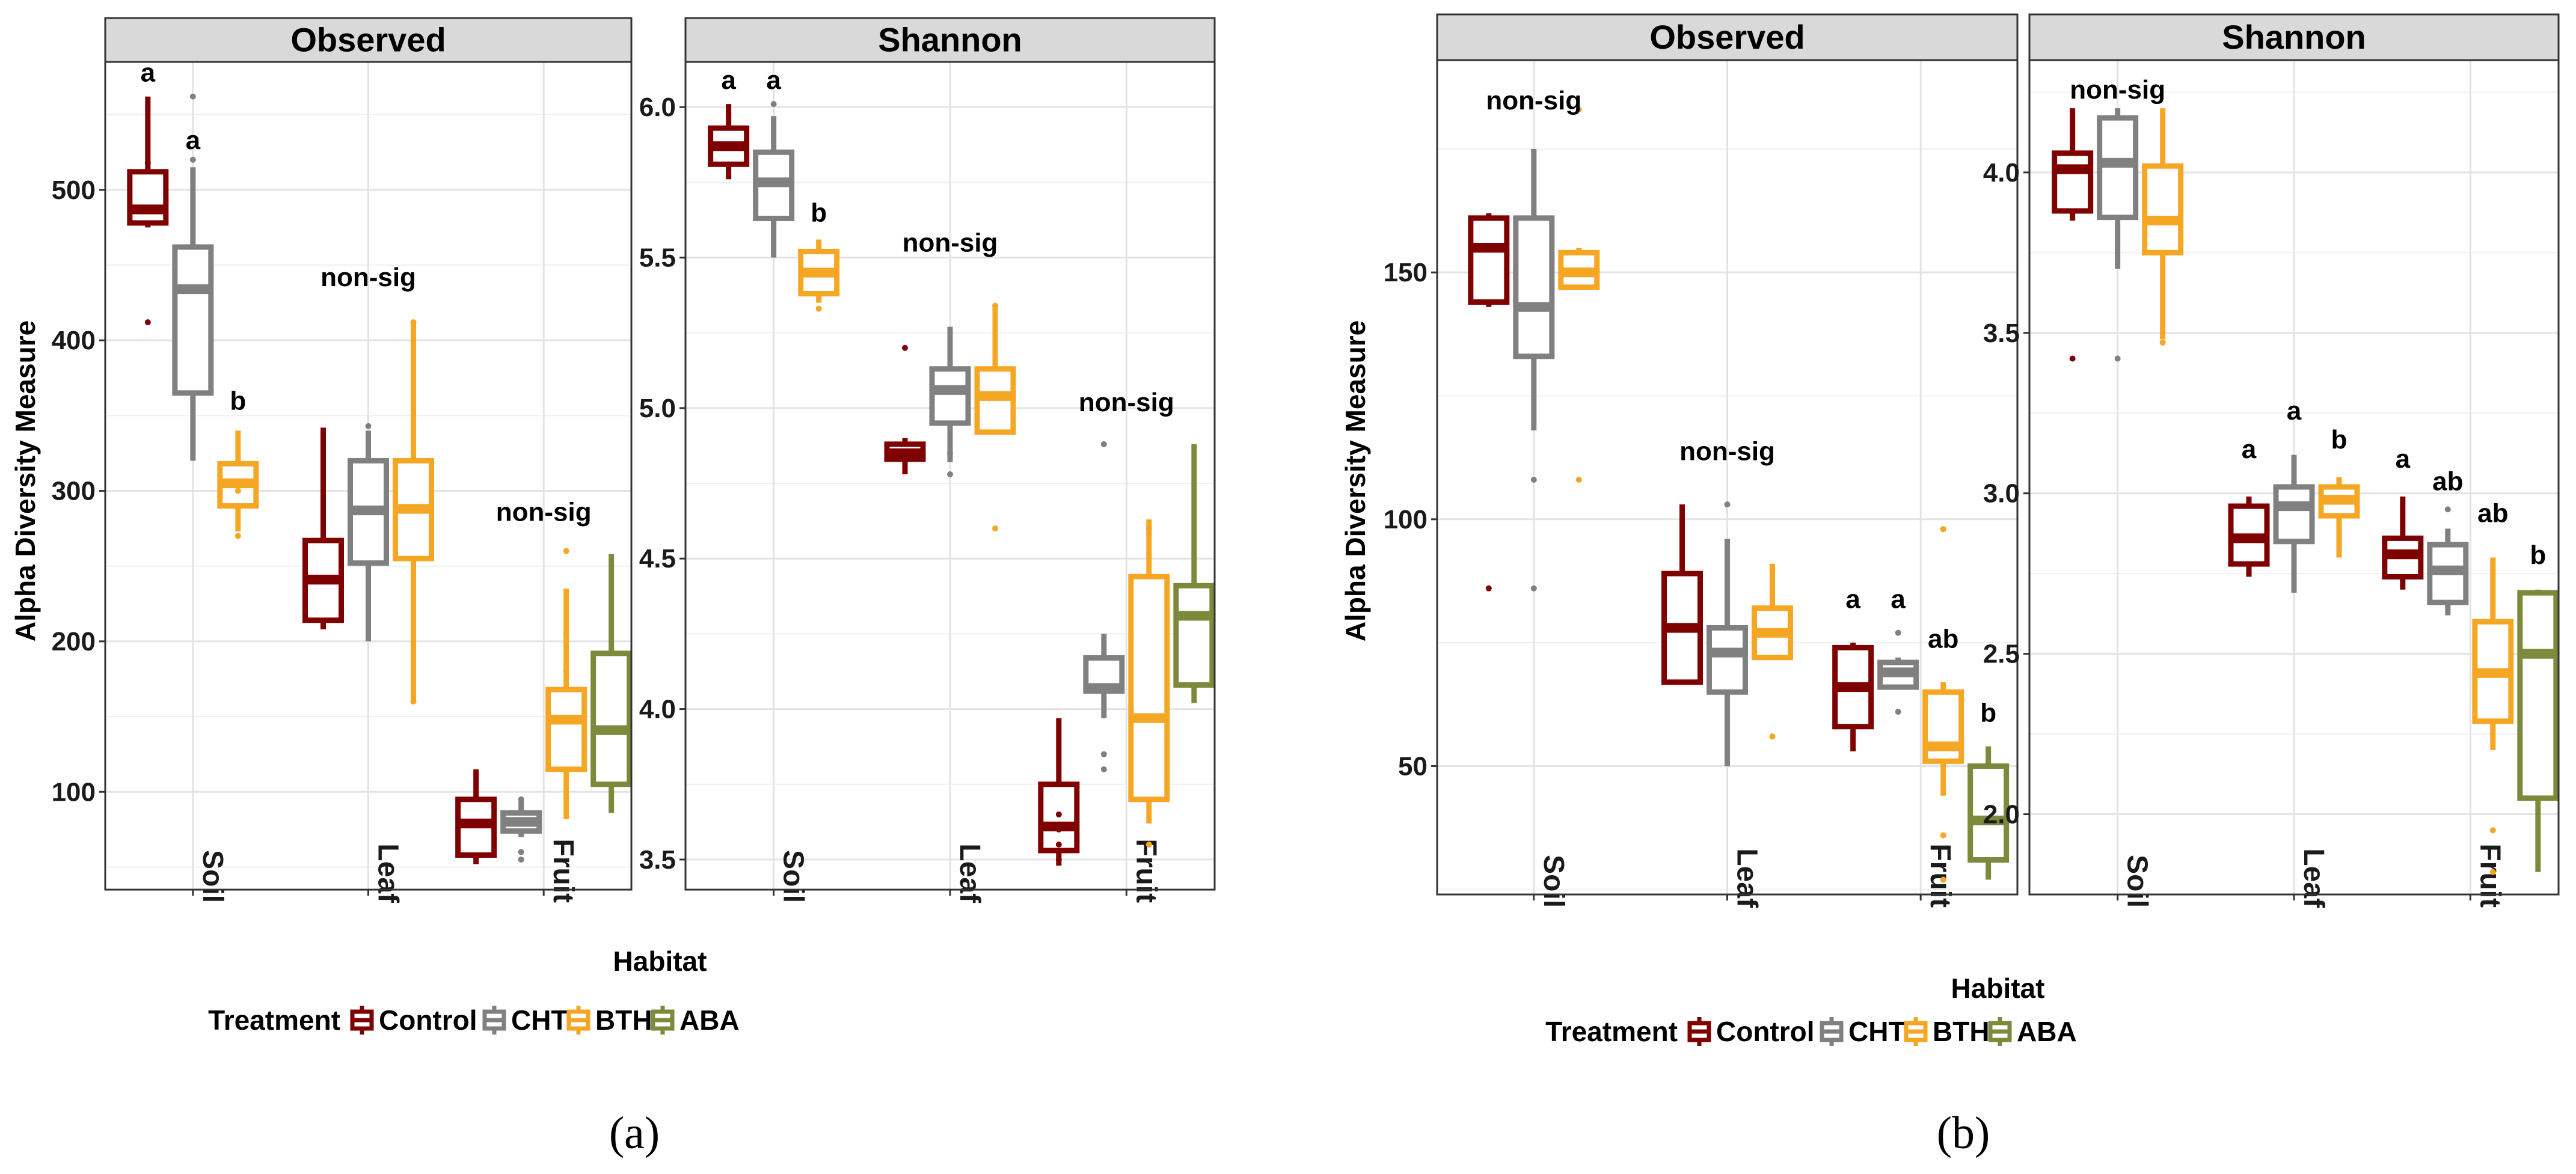 The image size is (2576, 1174). I want to click on facet-title: Observed, so click(368, 40).